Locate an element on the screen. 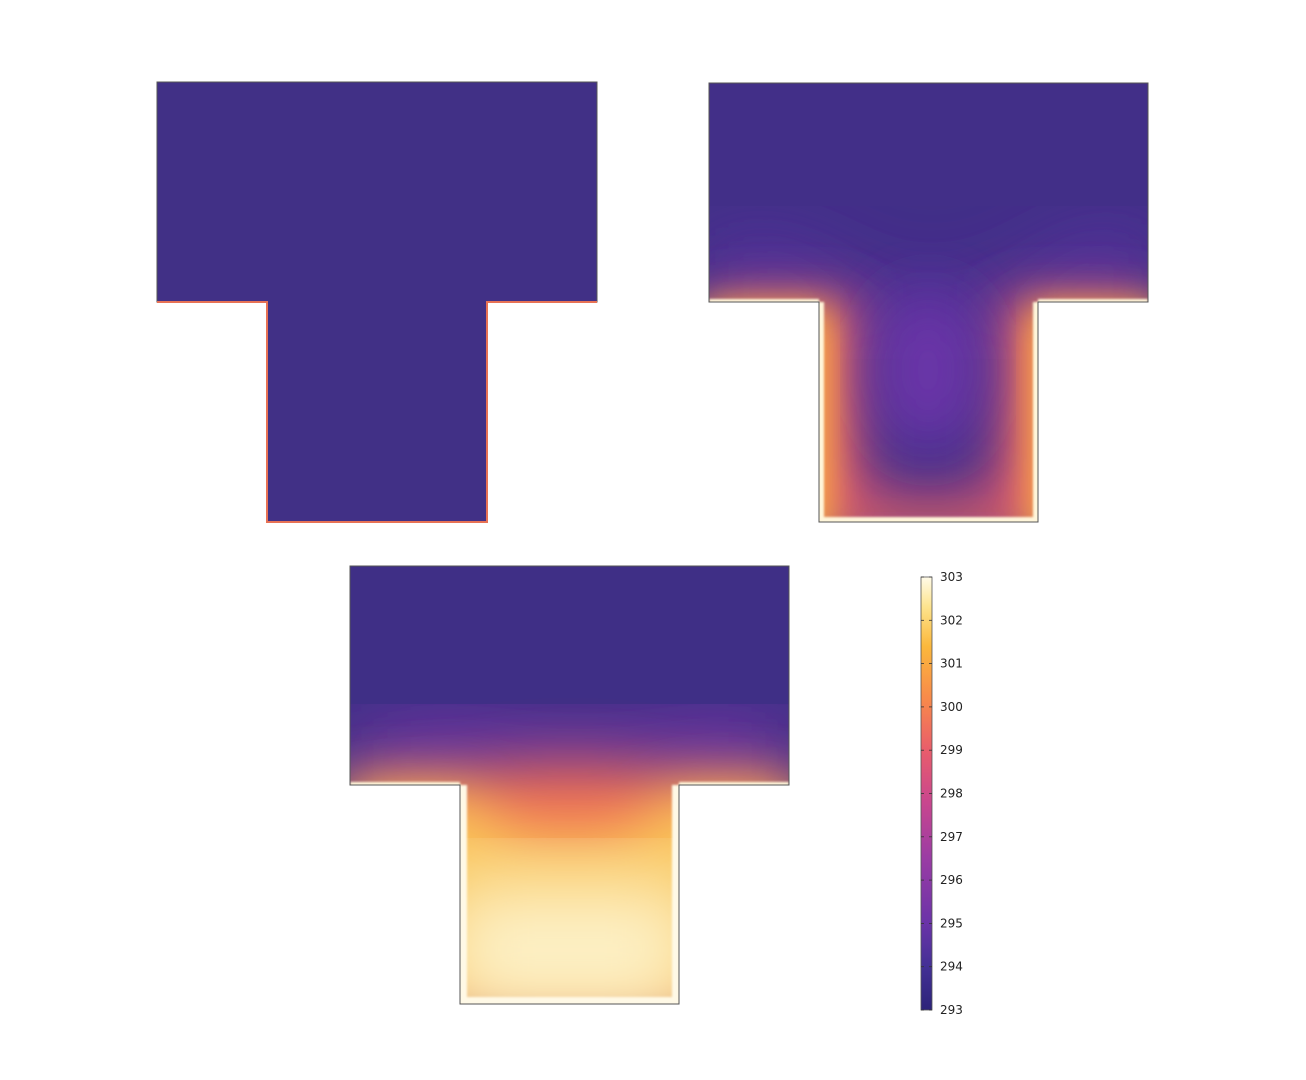  panel-top-left-hot-boundary is located at coordinates (377, 412).